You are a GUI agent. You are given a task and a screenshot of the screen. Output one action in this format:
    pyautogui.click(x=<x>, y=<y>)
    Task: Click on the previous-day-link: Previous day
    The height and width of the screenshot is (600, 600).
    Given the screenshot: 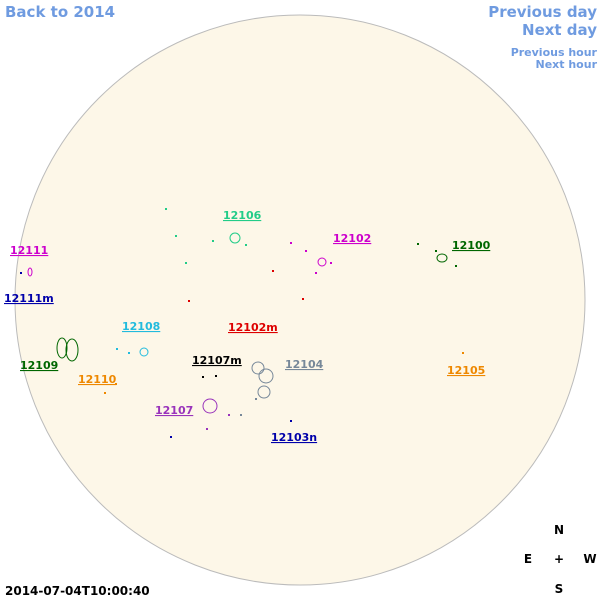 What is the action you would take?
    pyautogui.click(x=542, y=12)
    